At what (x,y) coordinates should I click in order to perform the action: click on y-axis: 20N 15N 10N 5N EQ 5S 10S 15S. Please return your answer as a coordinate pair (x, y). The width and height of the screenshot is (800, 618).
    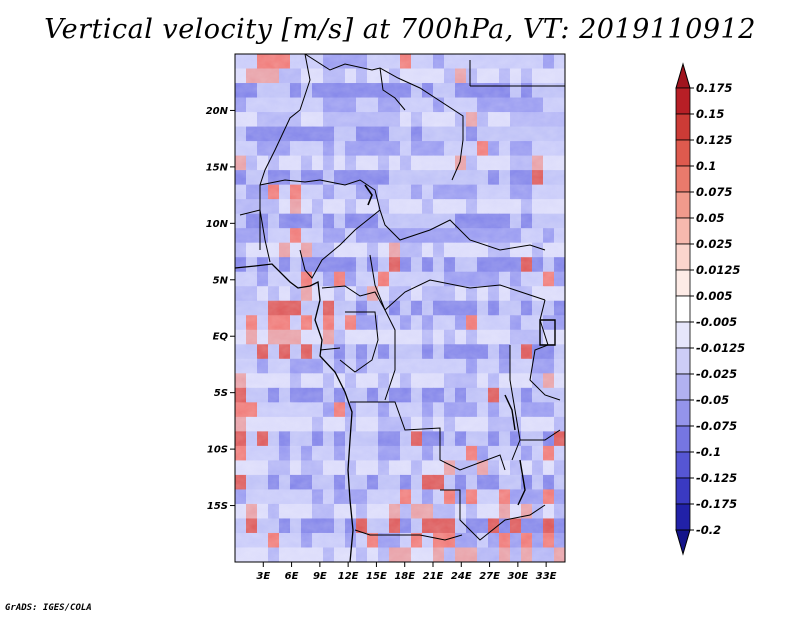
    Looking at the image, I should click on (220, 309).